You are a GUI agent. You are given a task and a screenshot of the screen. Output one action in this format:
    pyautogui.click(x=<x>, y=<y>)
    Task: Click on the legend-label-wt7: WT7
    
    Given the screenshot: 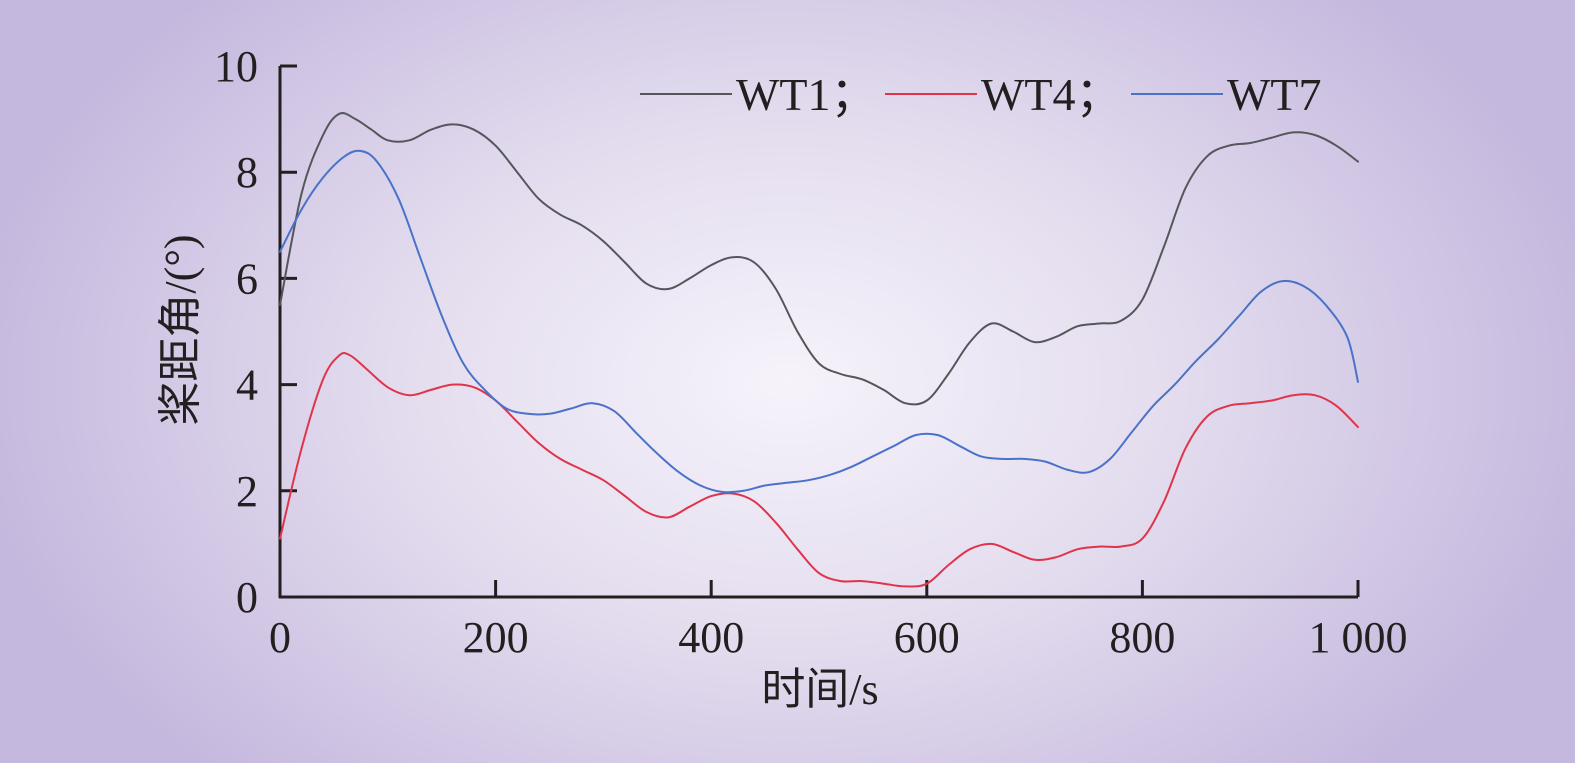 What is the action you would take?
    pyautogui.click(x=1274, y=94)
    